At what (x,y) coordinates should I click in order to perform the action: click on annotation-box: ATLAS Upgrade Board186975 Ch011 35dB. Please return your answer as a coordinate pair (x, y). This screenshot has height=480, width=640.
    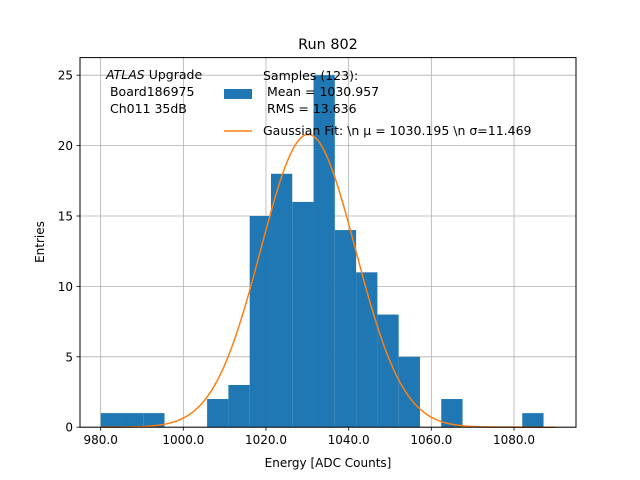
    Looking at the image, I should click on (153, 91).